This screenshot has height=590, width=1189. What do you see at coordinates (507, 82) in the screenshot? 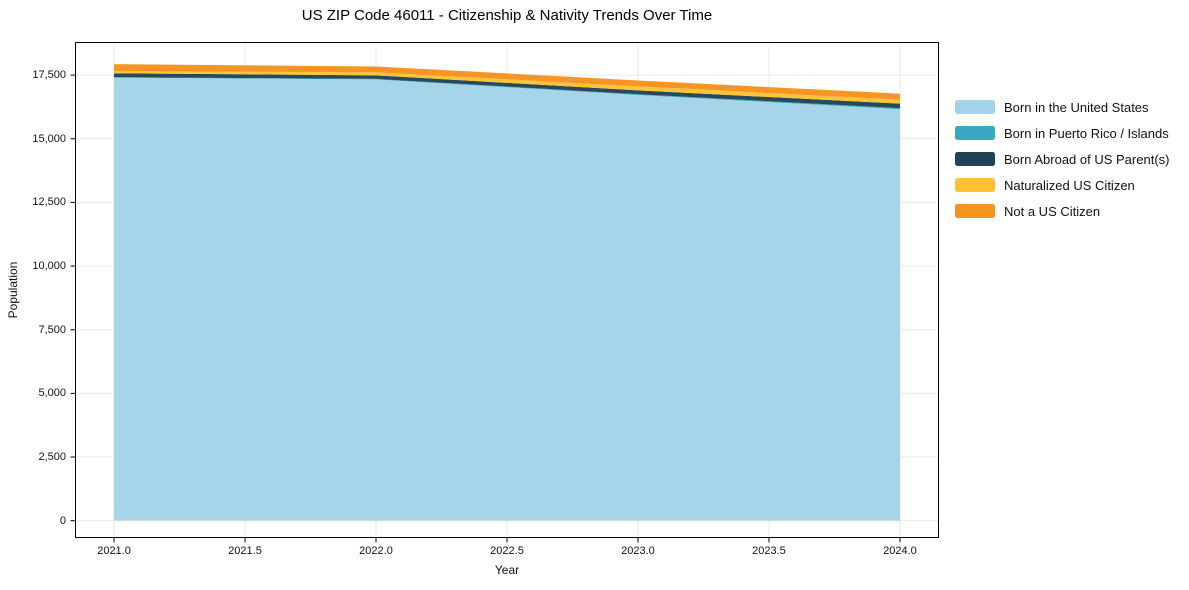
I see `area-not-a-us-citizen` at bounding box center [507, 82].